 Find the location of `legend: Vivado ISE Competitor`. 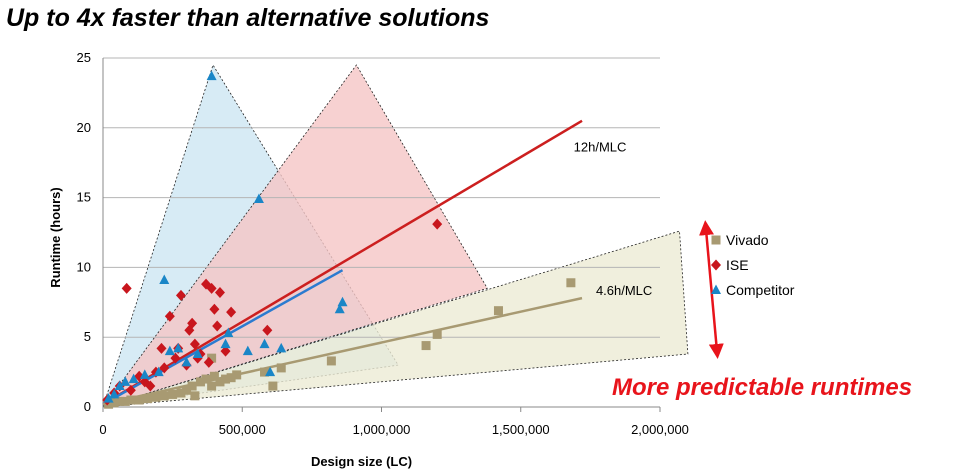

legend: Vivado ISE Competitor is located at coordinates (753, 265).